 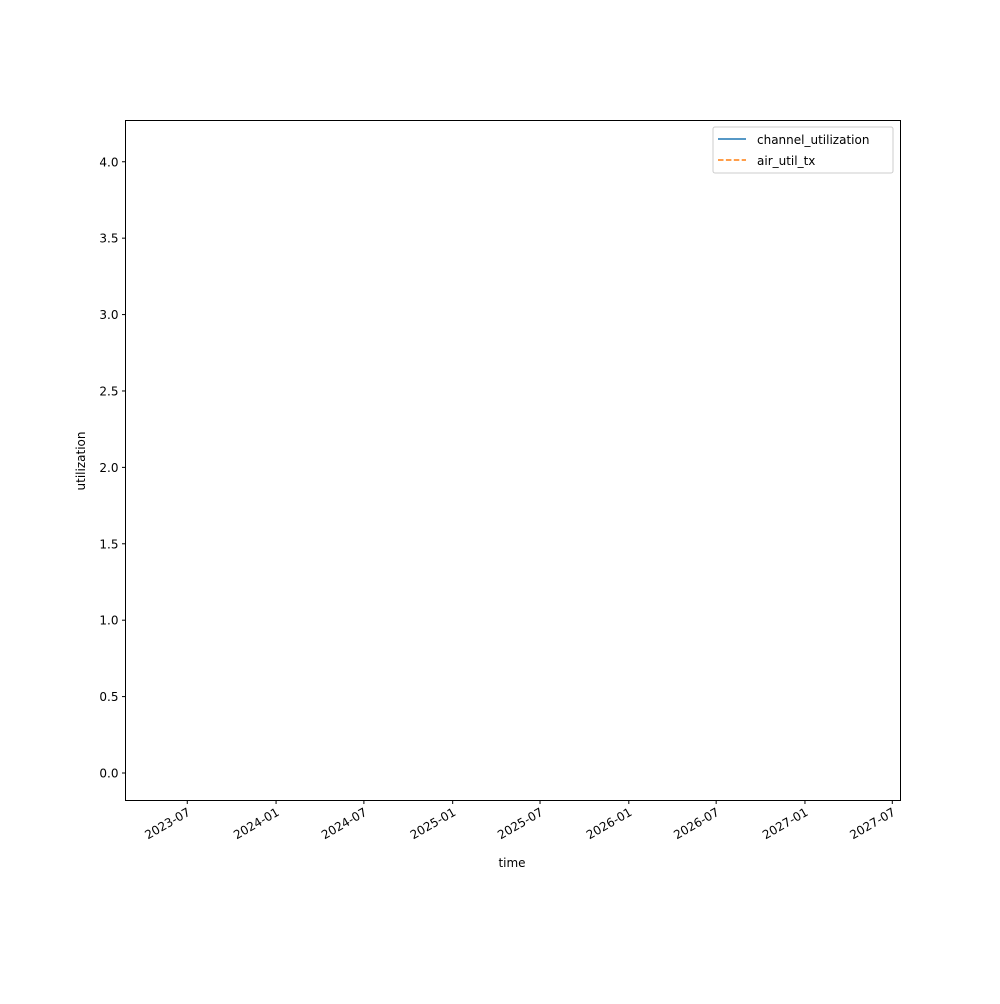 I want to click on y-axis: 0.0 0.5 1.0 1.5 2.0 2.5 3.0 3.5 4.0, so click(x=112, y=467).